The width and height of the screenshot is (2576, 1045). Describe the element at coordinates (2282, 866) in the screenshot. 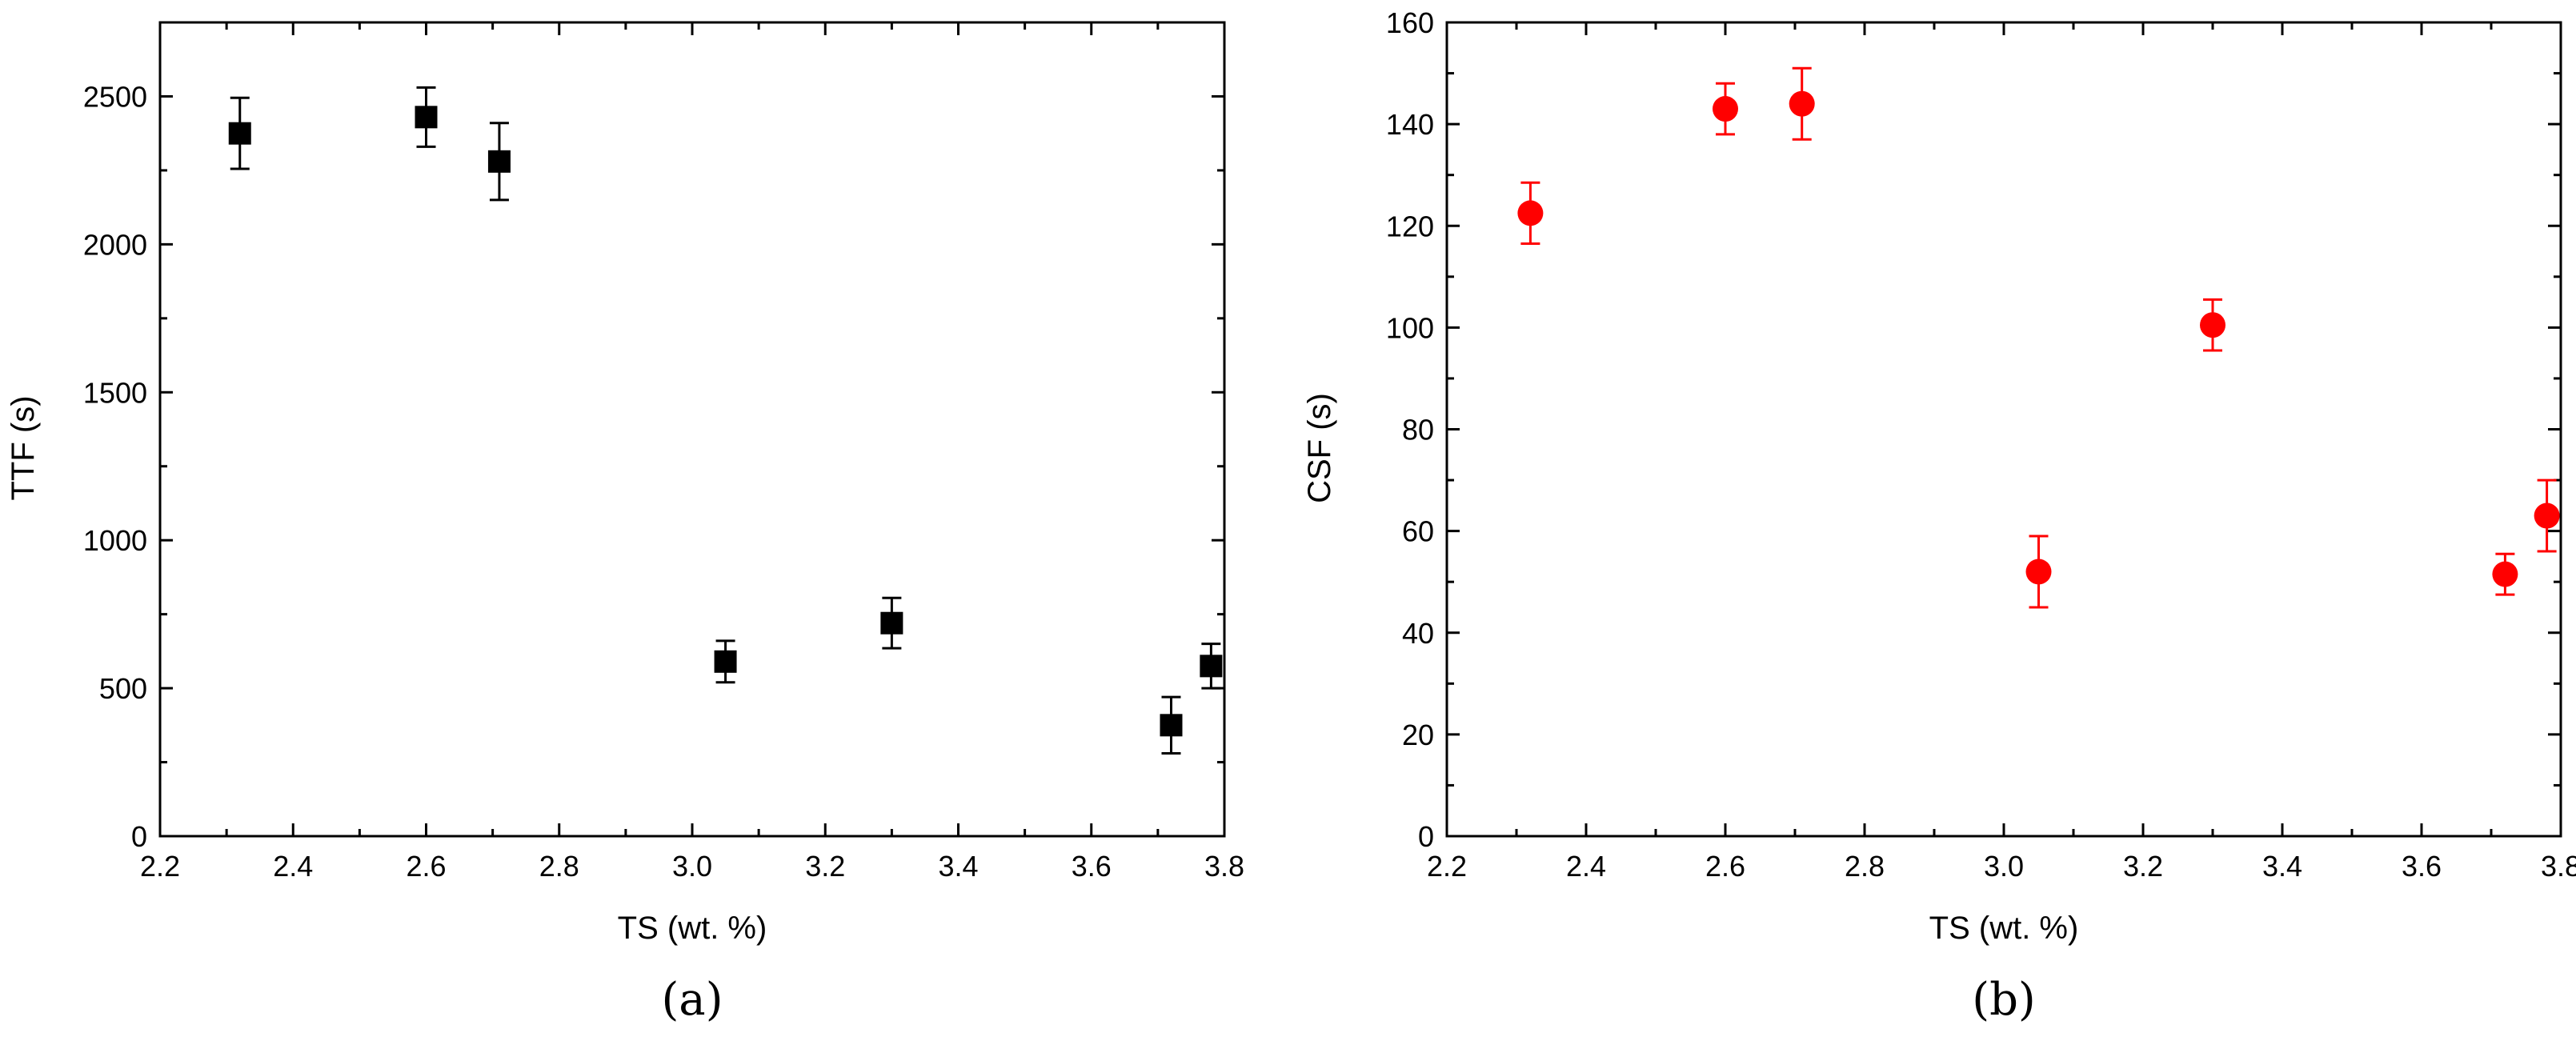

I see `chart-b-x-tick-label: 3.4` at that location.